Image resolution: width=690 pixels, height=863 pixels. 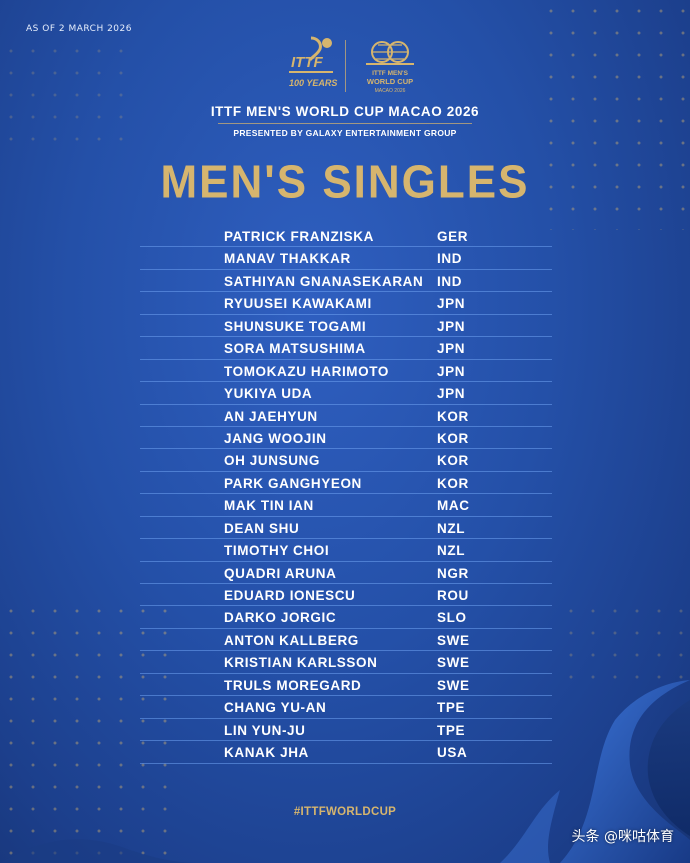 What do you see at coordinates (298, 304) in the screenshot?
I see `player-name: RYUUSEI KAWAKAMI` at bounding box center [298, 304].